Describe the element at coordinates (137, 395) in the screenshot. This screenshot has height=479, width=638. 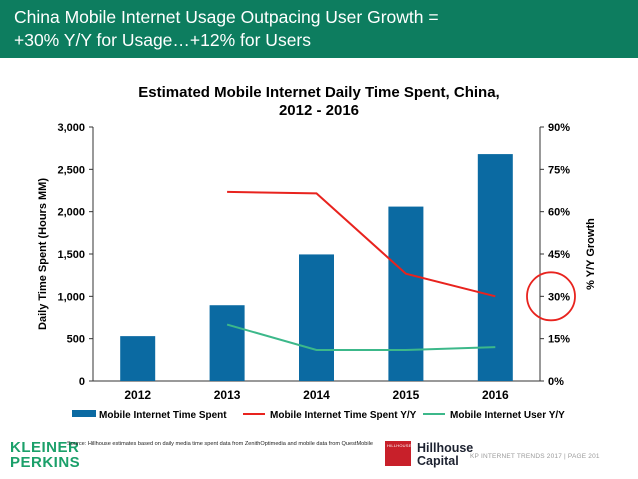
I see `x-tick-label: 2012` at that location.